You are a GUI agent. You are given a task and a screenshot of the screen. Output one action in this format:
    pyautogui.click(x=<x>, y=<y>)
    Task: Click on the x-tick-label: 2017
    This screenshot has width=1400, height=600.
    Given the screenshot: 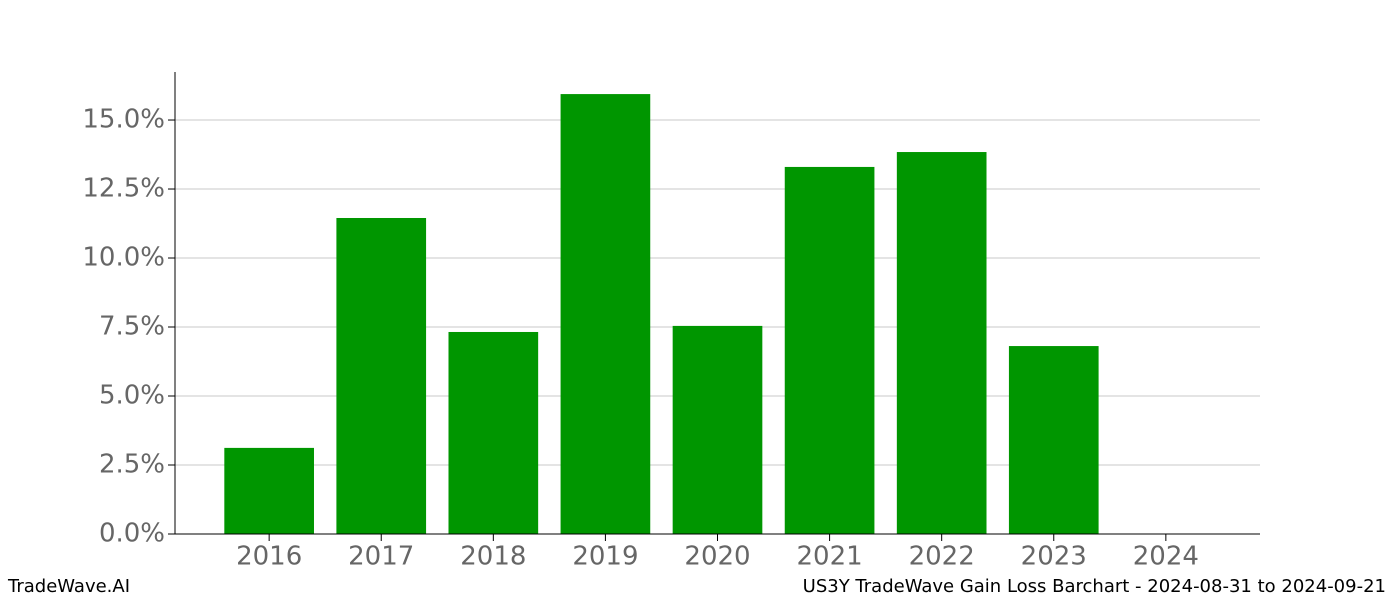 What is the action you would take?
    pyautogui.click(x=381, y=557)
    